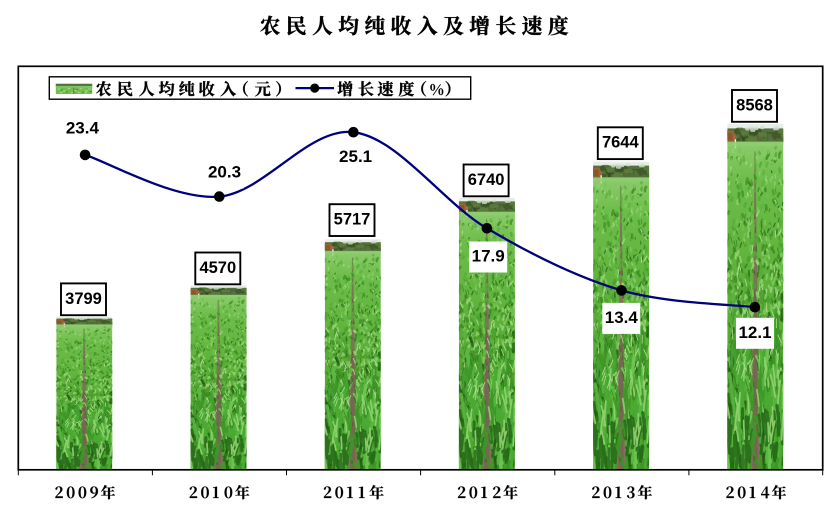 The width and height of the screenshot is (836, 509). I want to click on svg-text: 8568, so click(754, 105).